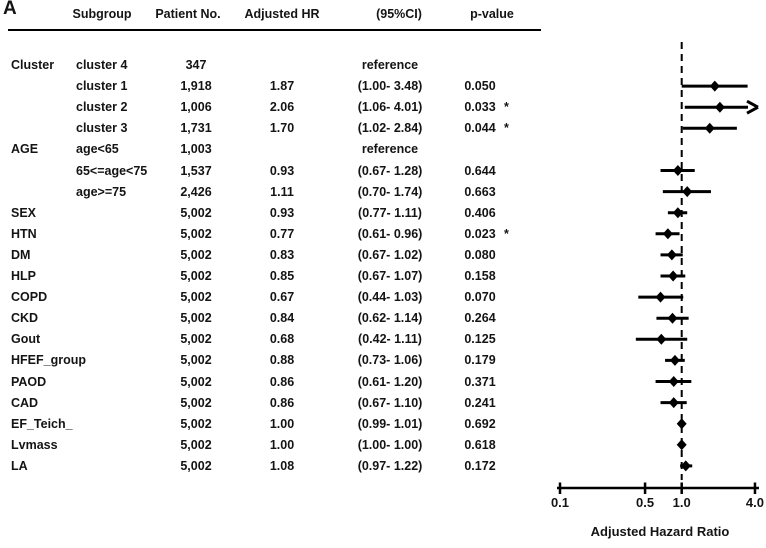 Image resolution: width=766 pixels, height=548 pixels. Describe the element at coordinates (102, 86) in the screenshot. I see `row-subgroup-label: cluster 1` at that location.